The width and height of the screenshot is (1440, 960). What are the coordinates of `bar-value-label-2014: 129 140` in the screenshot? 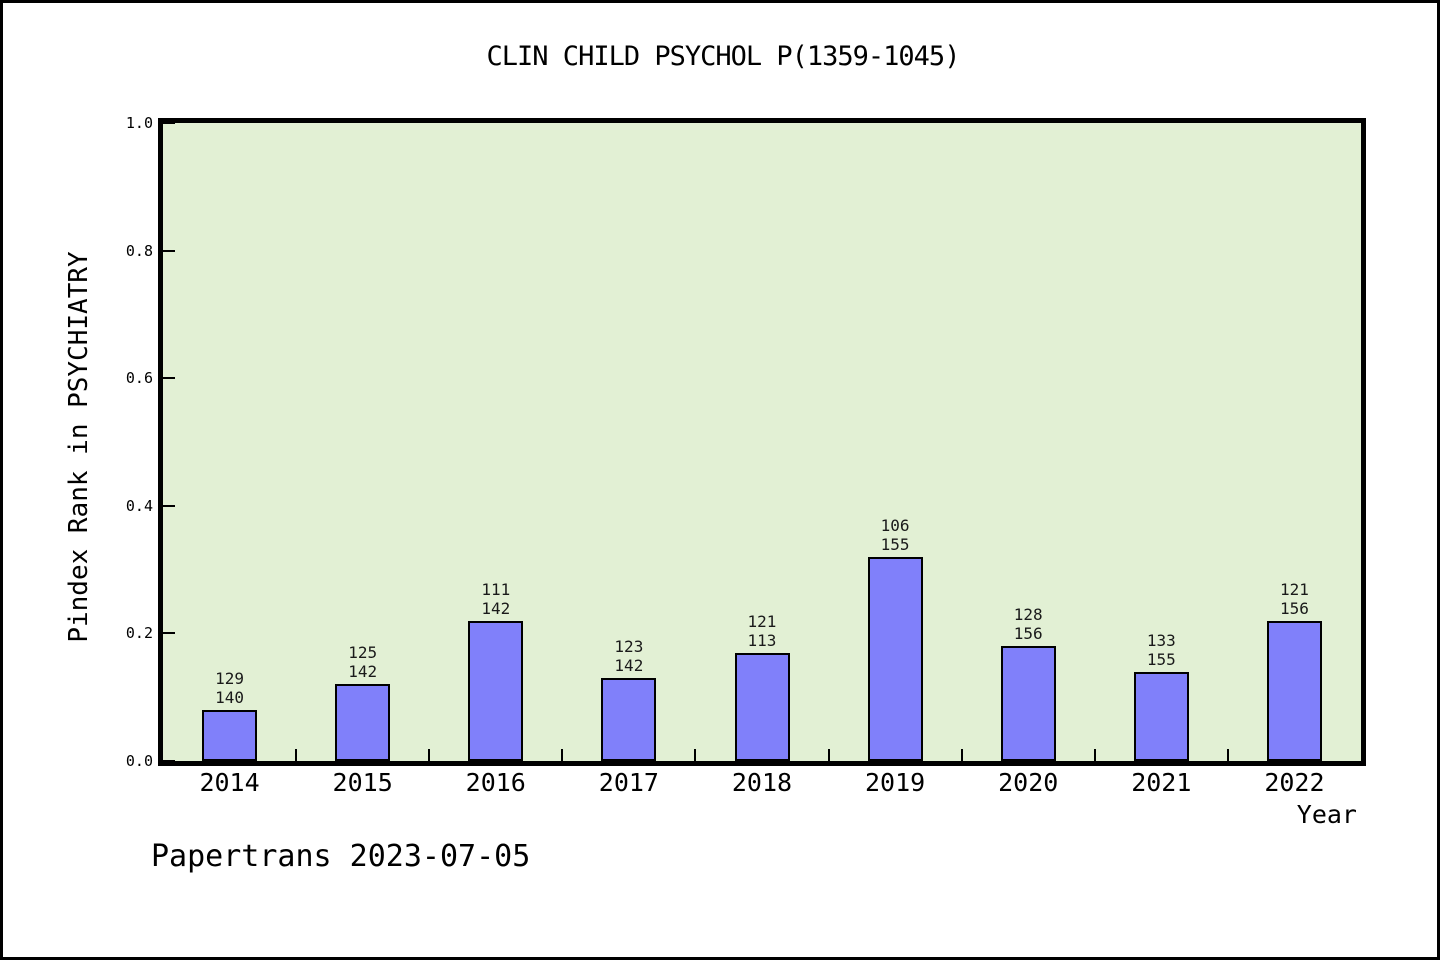 It's located at (229, 688).